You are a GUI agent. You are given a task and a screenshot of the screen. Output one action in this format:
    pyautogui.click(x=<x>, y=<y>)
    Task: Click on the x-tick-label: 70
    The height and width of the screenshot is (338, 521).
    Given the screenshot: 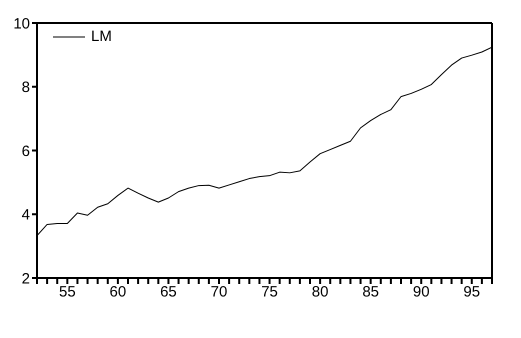 What is the action you would take?
    pyautogui.click(x=219, y=292)
    